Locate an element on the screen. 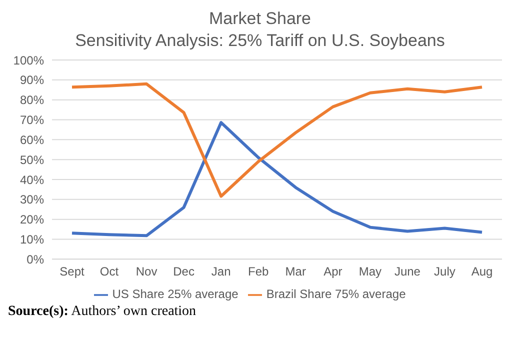  x-tick-label: Apr is located at coordinates (333, 271).